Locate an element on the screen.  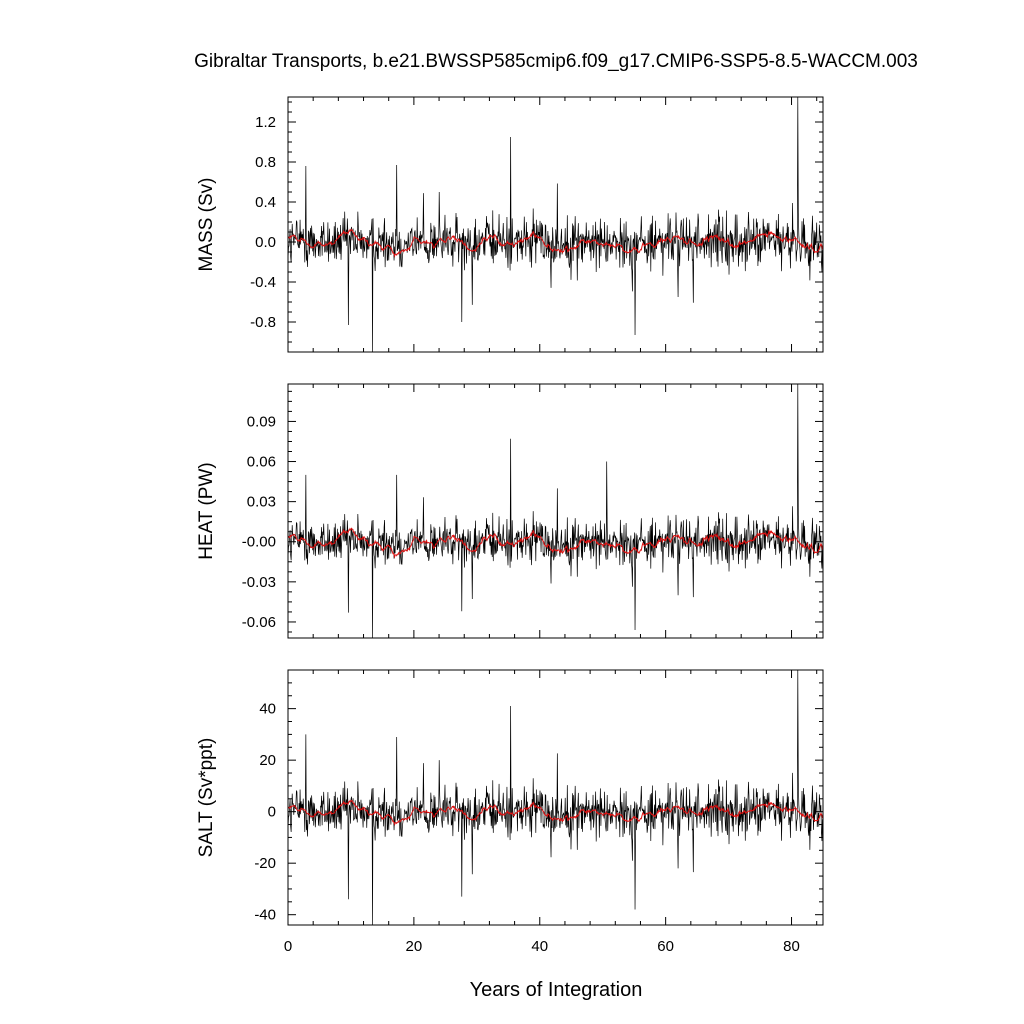
y-tick-label: 0.0 is located at coordinates (265, 242).